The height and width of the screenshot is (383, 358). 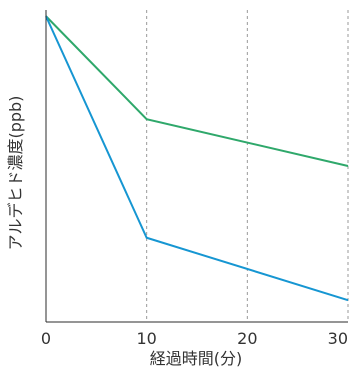 I want to click on x-tick-label-30: 30, so click(x=338, y=338).